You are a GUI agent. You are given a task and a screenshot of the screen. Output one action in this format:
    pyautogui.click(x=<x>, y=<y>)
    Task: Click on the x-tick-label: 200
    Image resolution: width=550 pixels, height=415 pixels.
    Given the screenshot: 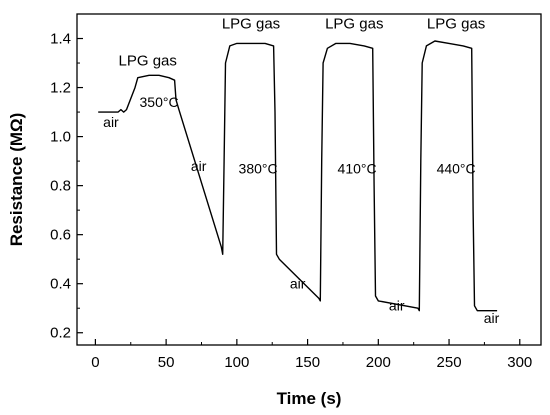 What is the action you would take?
    pyautogui.click(x=378, y=362)
    